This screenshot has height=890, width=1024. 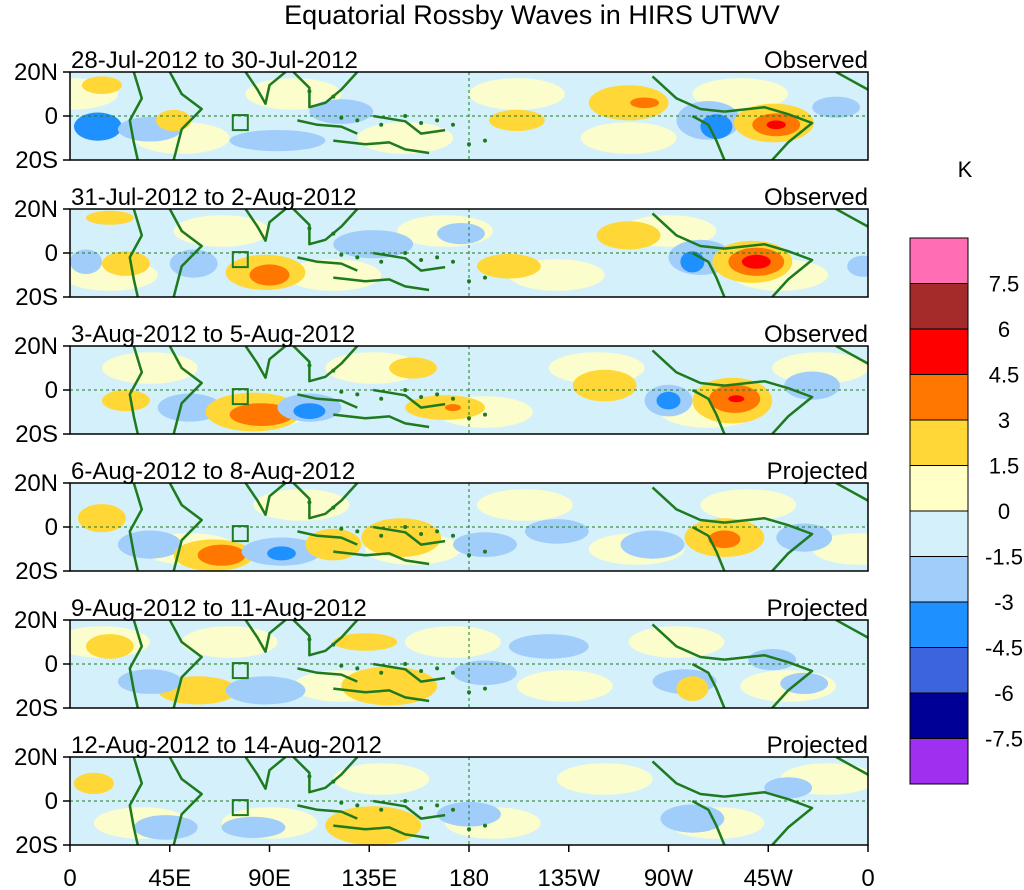 I want to click on colorbar-level-label: 4.5, so click(x=1004, y=375).